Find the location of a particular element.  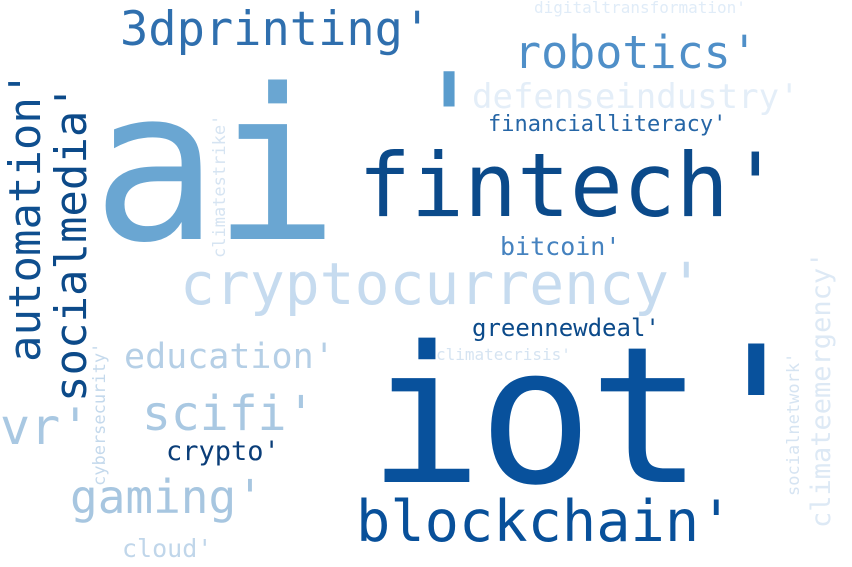

word-cybersecurity: cybersecurity' is located at coordinates (100, 414).